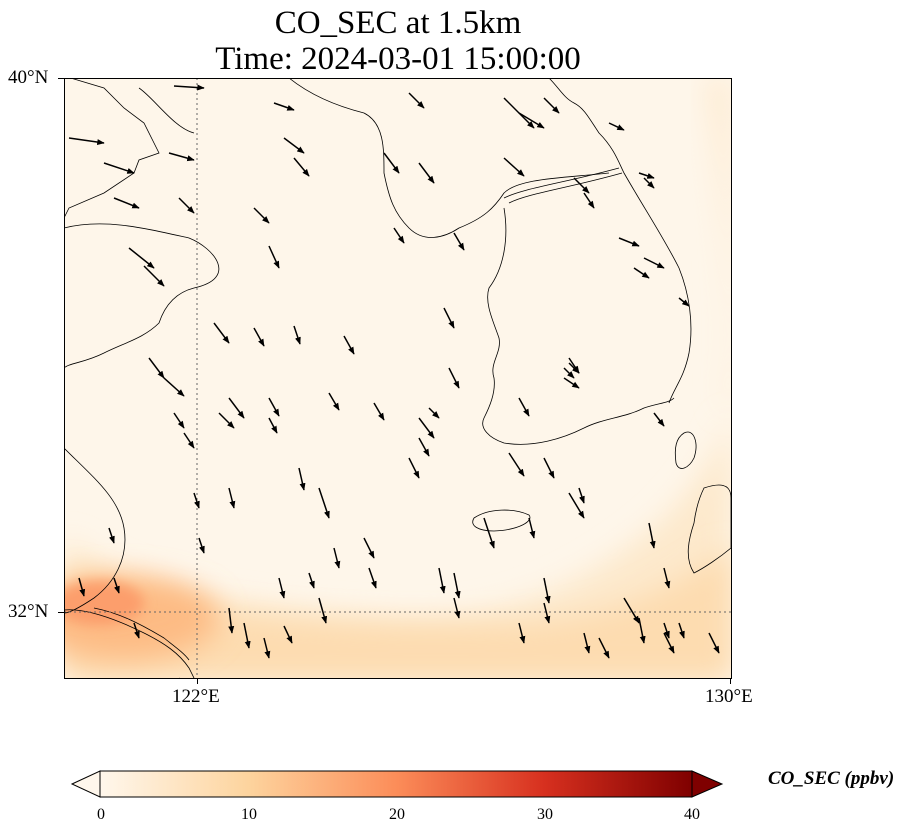 The image size is (916, 836). I want to click on coast-liaodong-east, so click(449, 158).